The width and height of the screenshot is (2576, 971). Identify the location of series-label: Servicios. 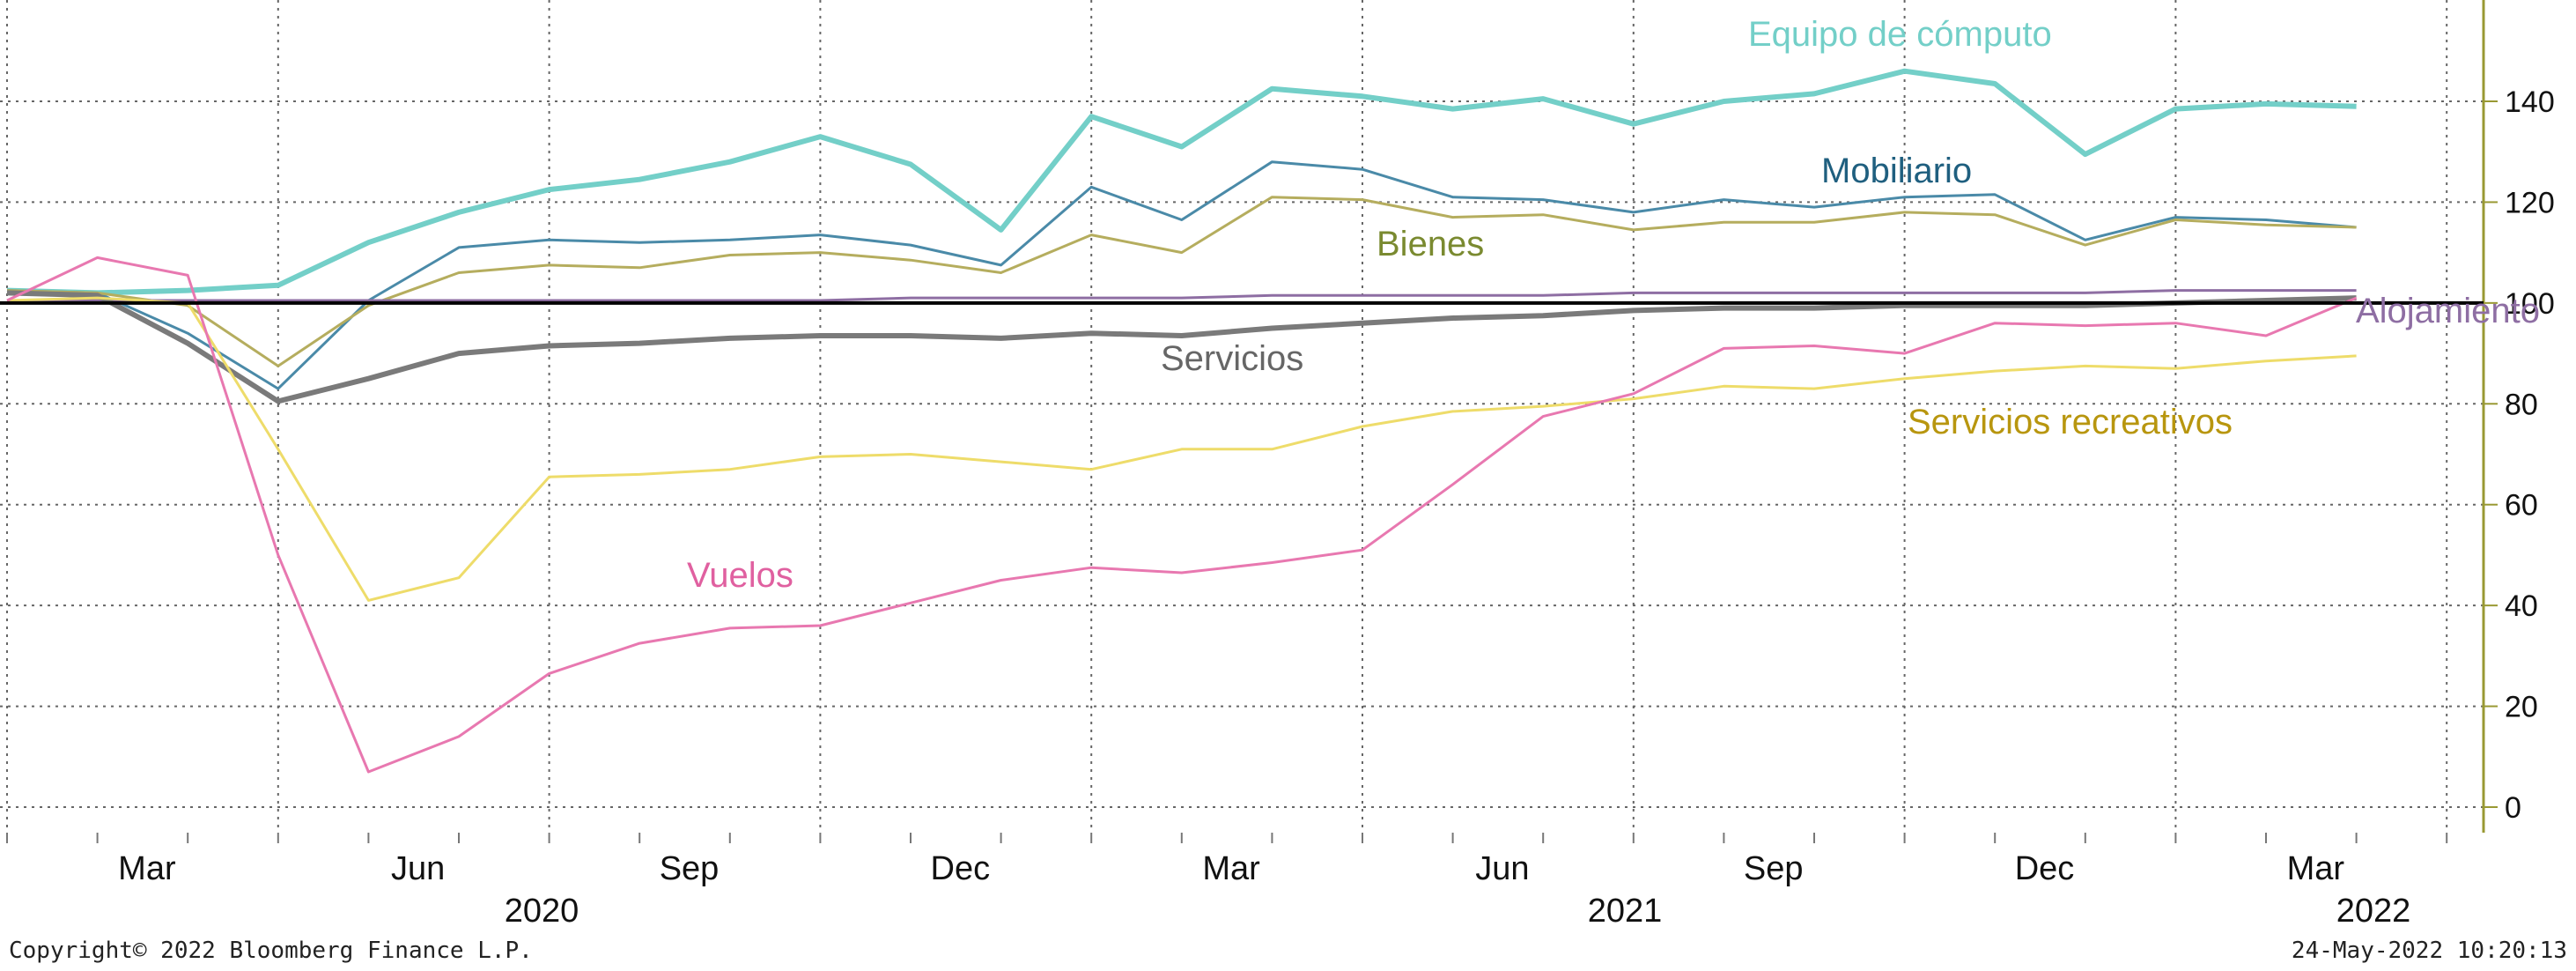
(1232, 358).